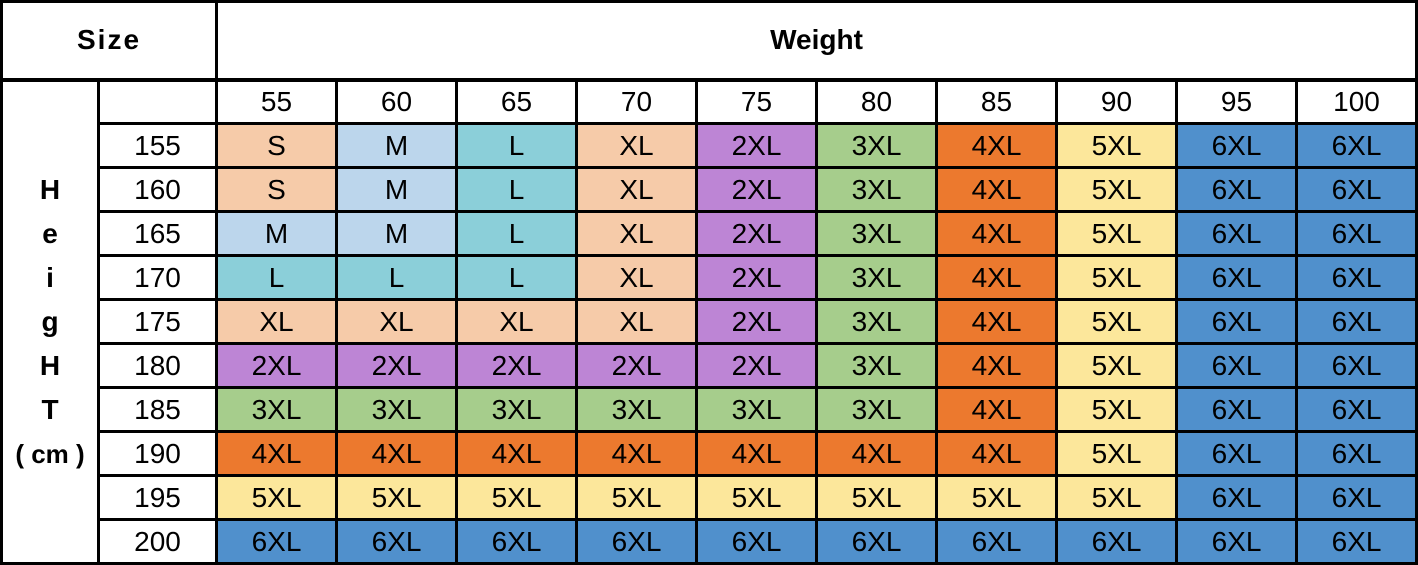  I want to click on table-row: 170 L L L XL 2XL 3XL 4XL 5XL 6XL 6XL, so click(710, 277).